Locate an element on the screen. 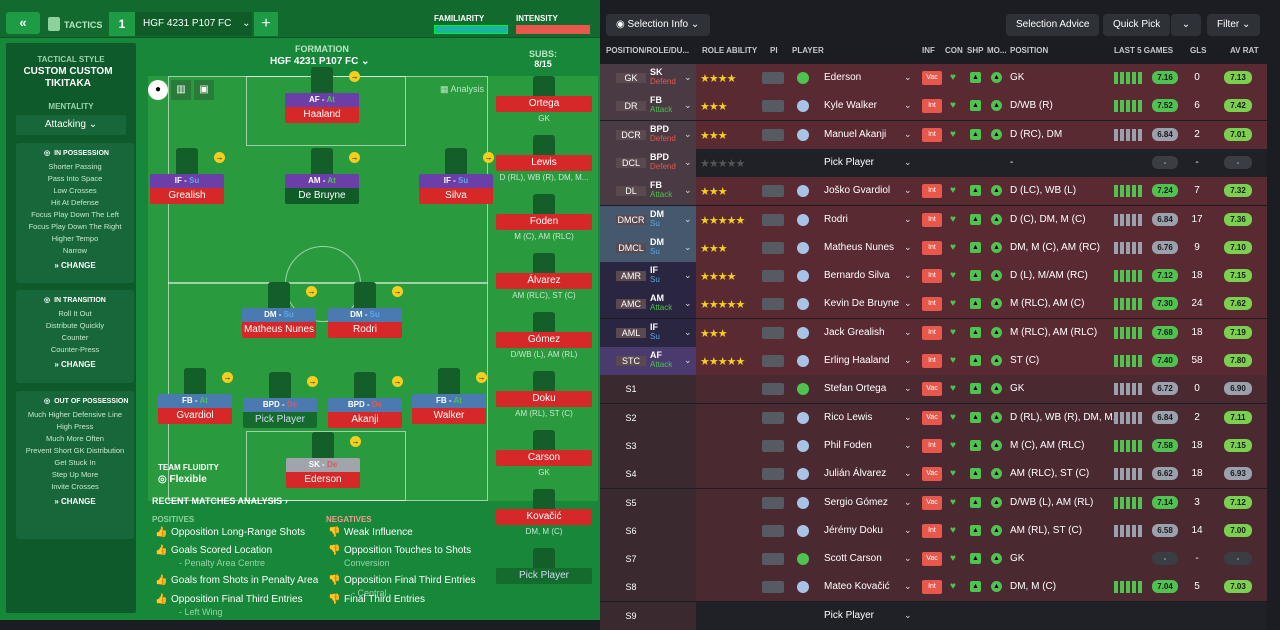 The height and width of the screenshot is (630, 1280). pitch-player: DM - Su Rodri is located at coordinates (365, 310).